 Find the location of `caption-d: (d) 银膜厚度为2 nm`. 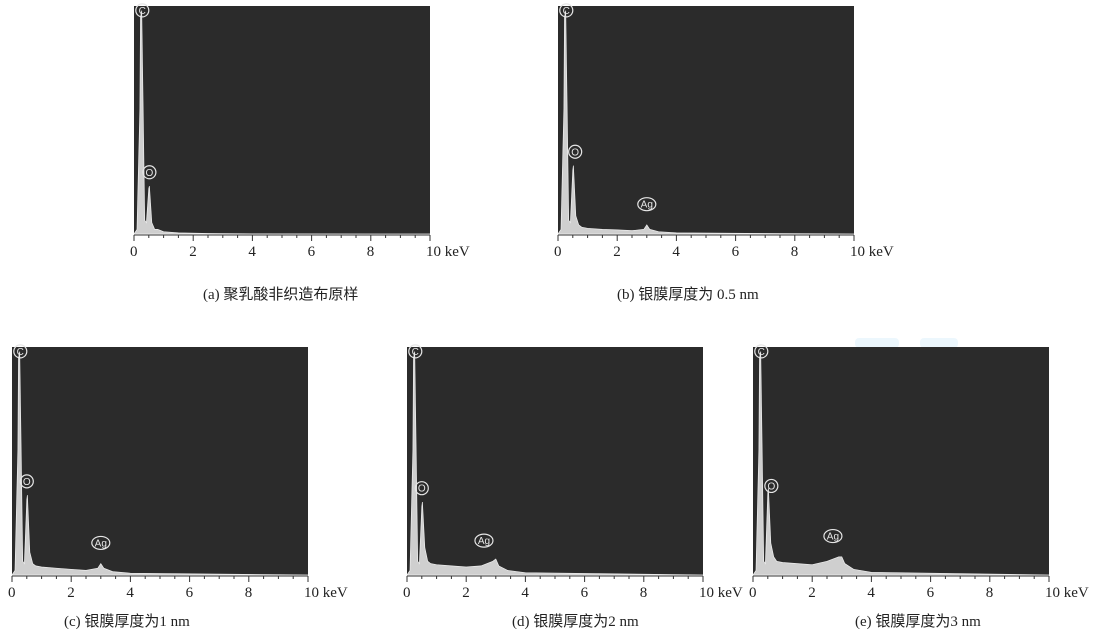

caption-d: (d) 银膜厚度为2 nm is located at coordinates (575, 622).